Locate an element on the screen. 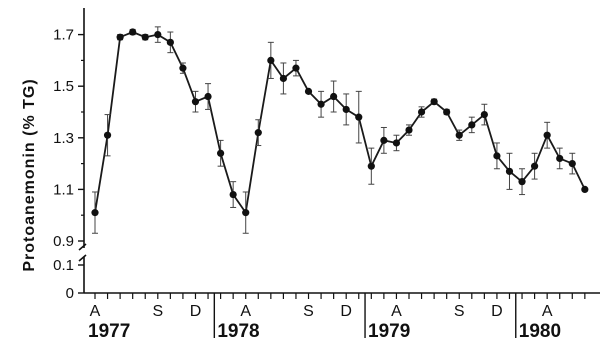  y-tick-label: 1.3 is located at coordinates (63, 138).